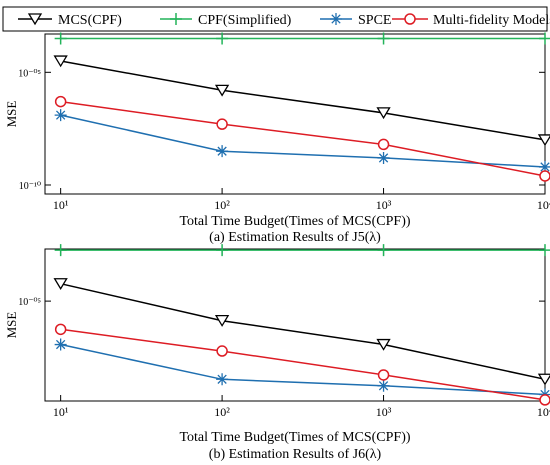  I want to click on panel-a-line-multi-fidelity-models, so click(303, 138).